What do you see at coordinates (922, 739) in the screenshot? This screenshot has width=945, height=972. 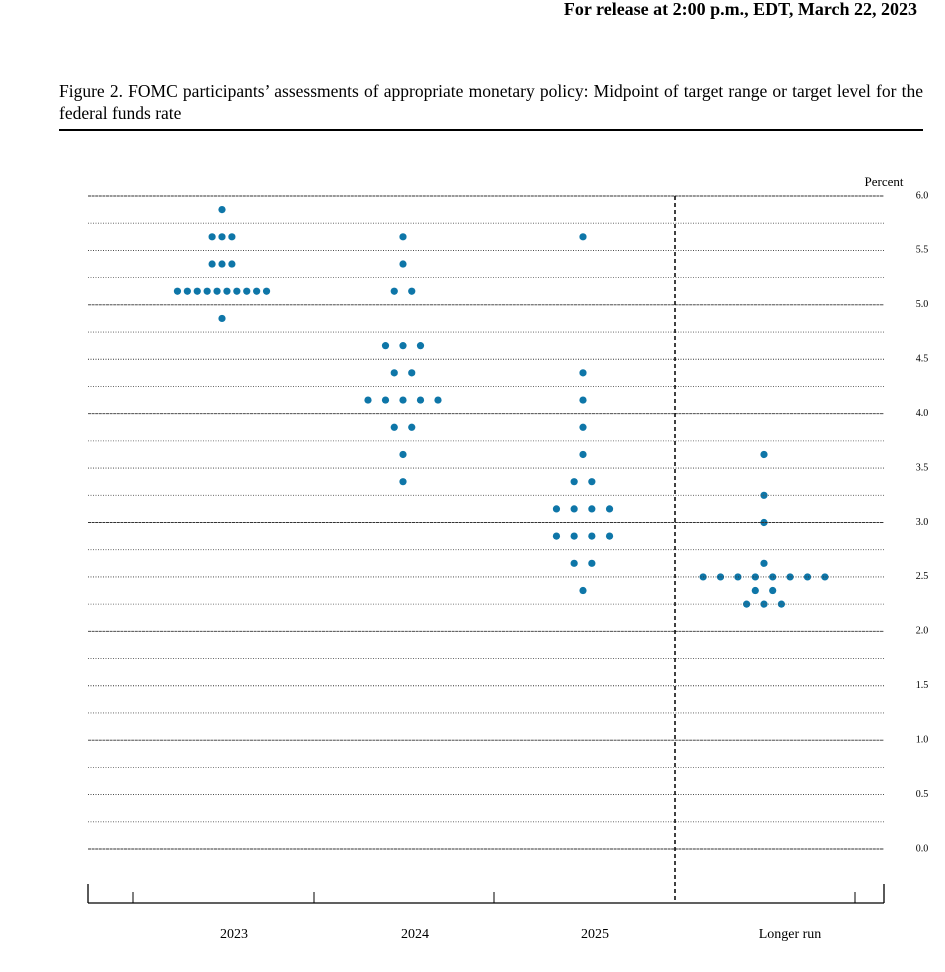 I see `y-tick-label: 1.0` at bounding box center [922, 739].